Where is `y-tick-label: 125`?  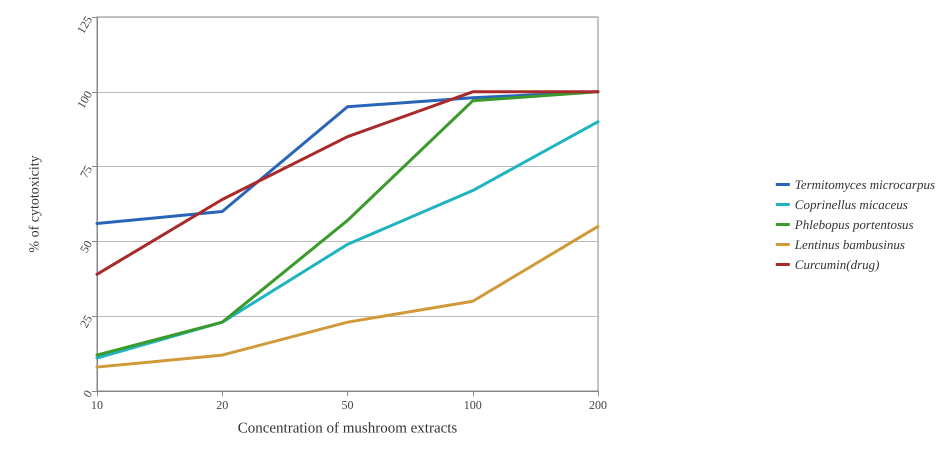
y-tick-label: 125 is located at coordinates (85, 25).